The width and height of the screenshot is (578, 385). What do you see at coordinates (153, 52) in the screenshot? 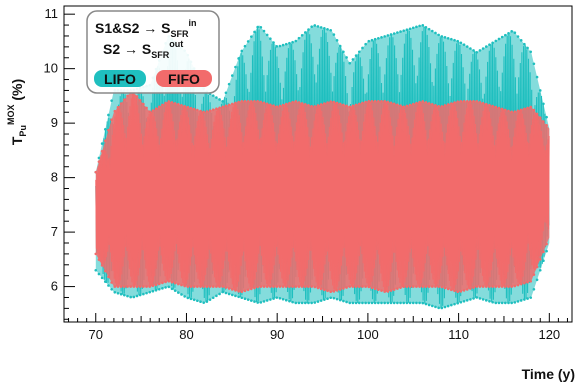
I see `legend: S1&S2 → SSFRin S2 → SSFRout LIFO FIFO` at bounding box center [153, 52].